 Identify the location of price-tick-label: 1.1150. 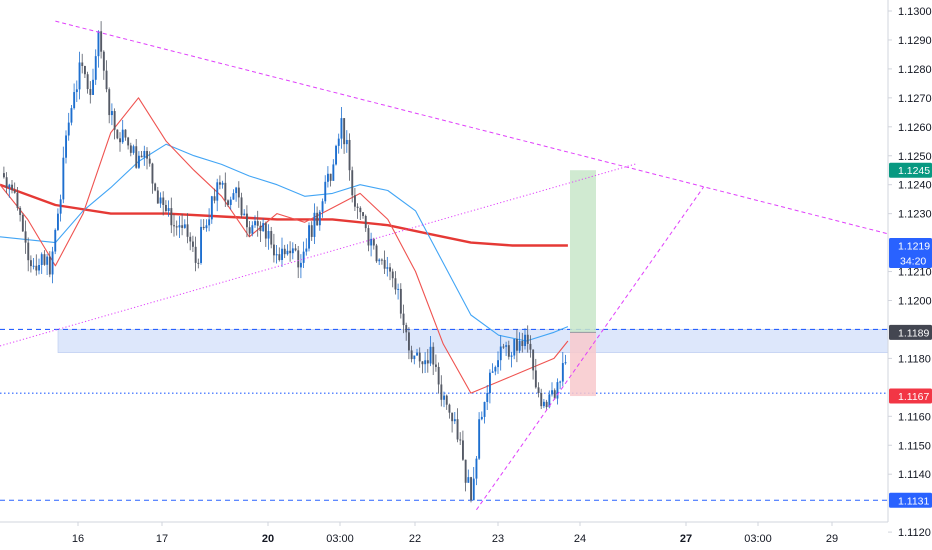
(914, 446).